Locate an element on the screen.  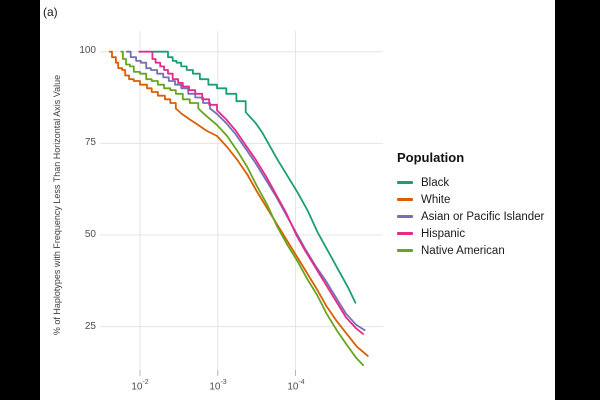
y-tick-50: 50 is located at coordinates (90, 234).